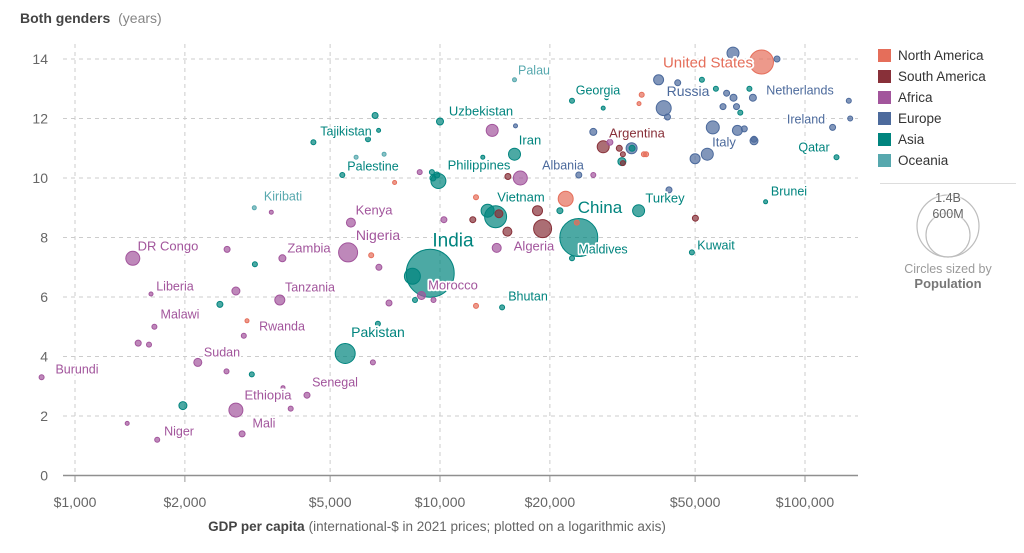 The height and width of the screenshot is (553, 1024). Describe the element at coordinates (348, 252) in the screenshot. I see `data-point-nigeria` at that location.